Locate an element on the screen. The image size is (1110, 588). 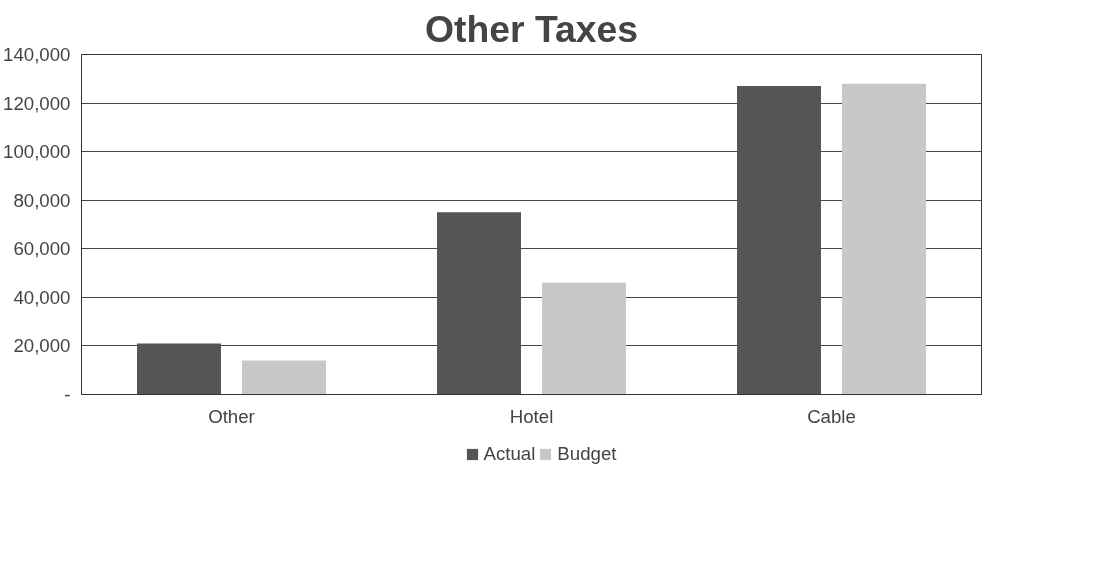
x-tick-label: Other is located at coordinates (231, 416).